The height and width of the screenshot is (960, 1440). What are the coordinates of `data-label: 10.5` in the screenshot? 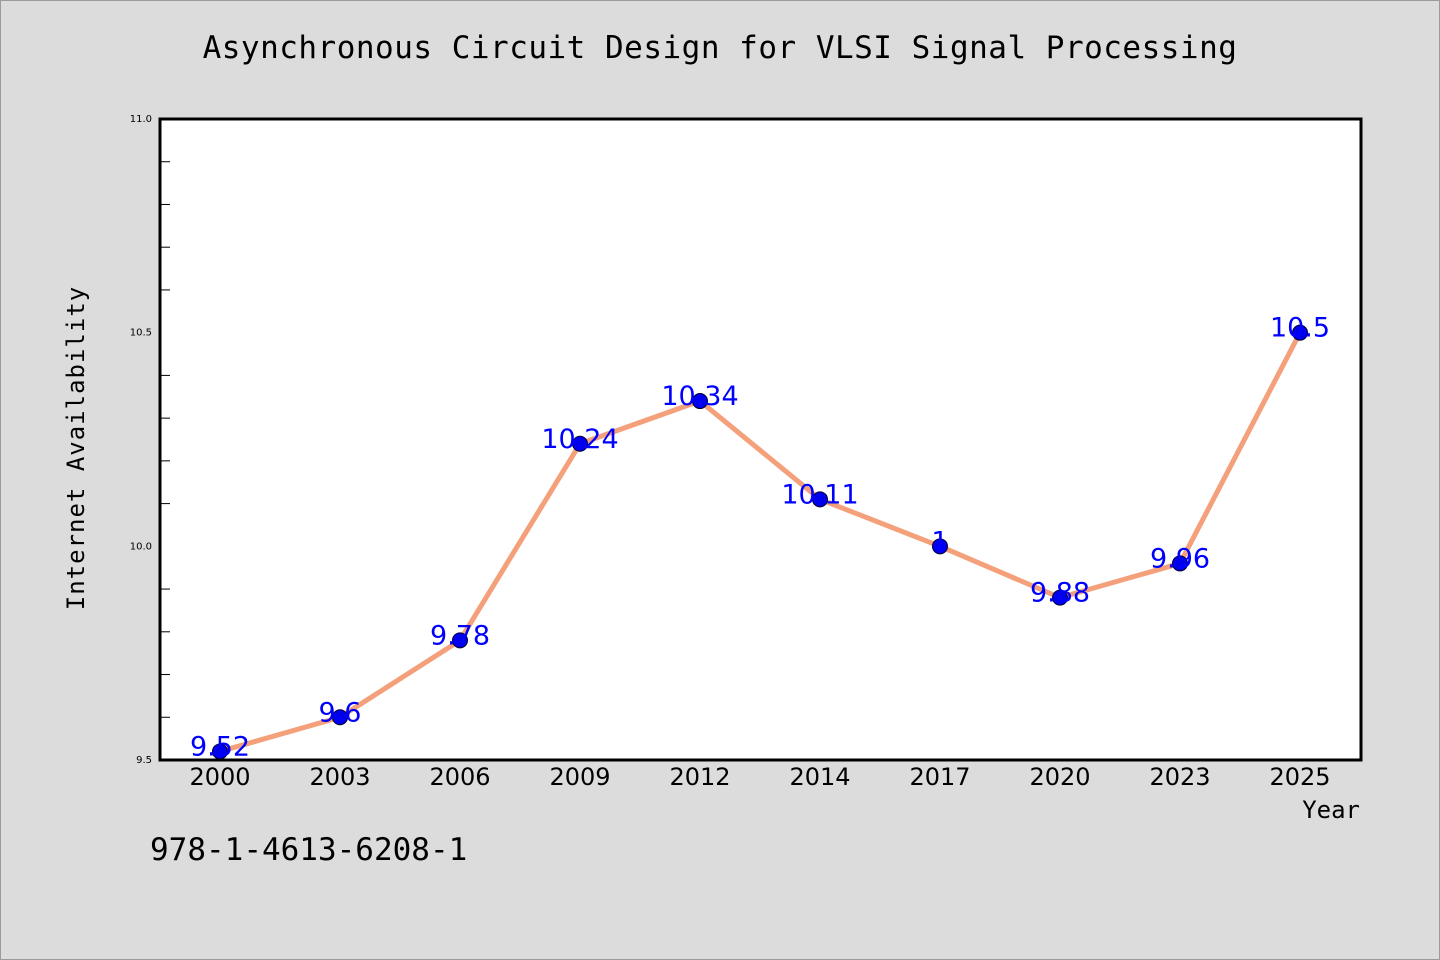 It's located at (1300, 328).